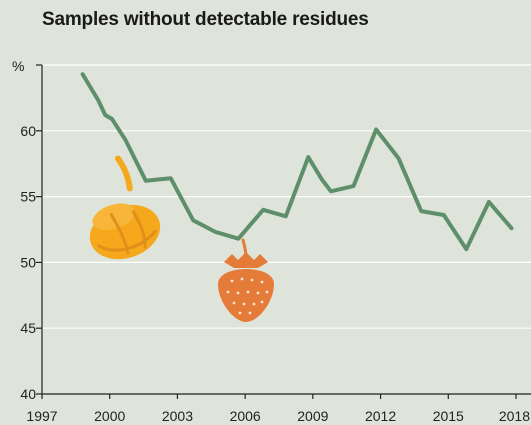  Describe the element at coordinates (246, 280) in the screenshot. I see `strawberry-icon` at that location.